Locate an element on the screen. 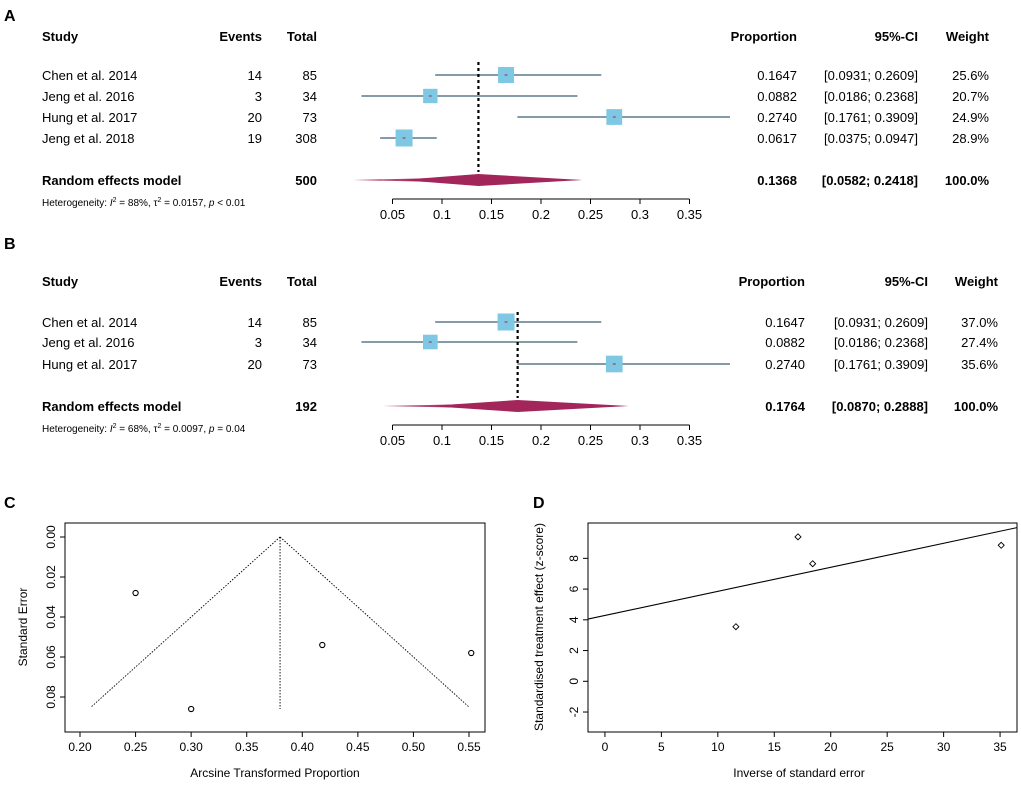  study-total: 308 is located at coordinates (306, 138).